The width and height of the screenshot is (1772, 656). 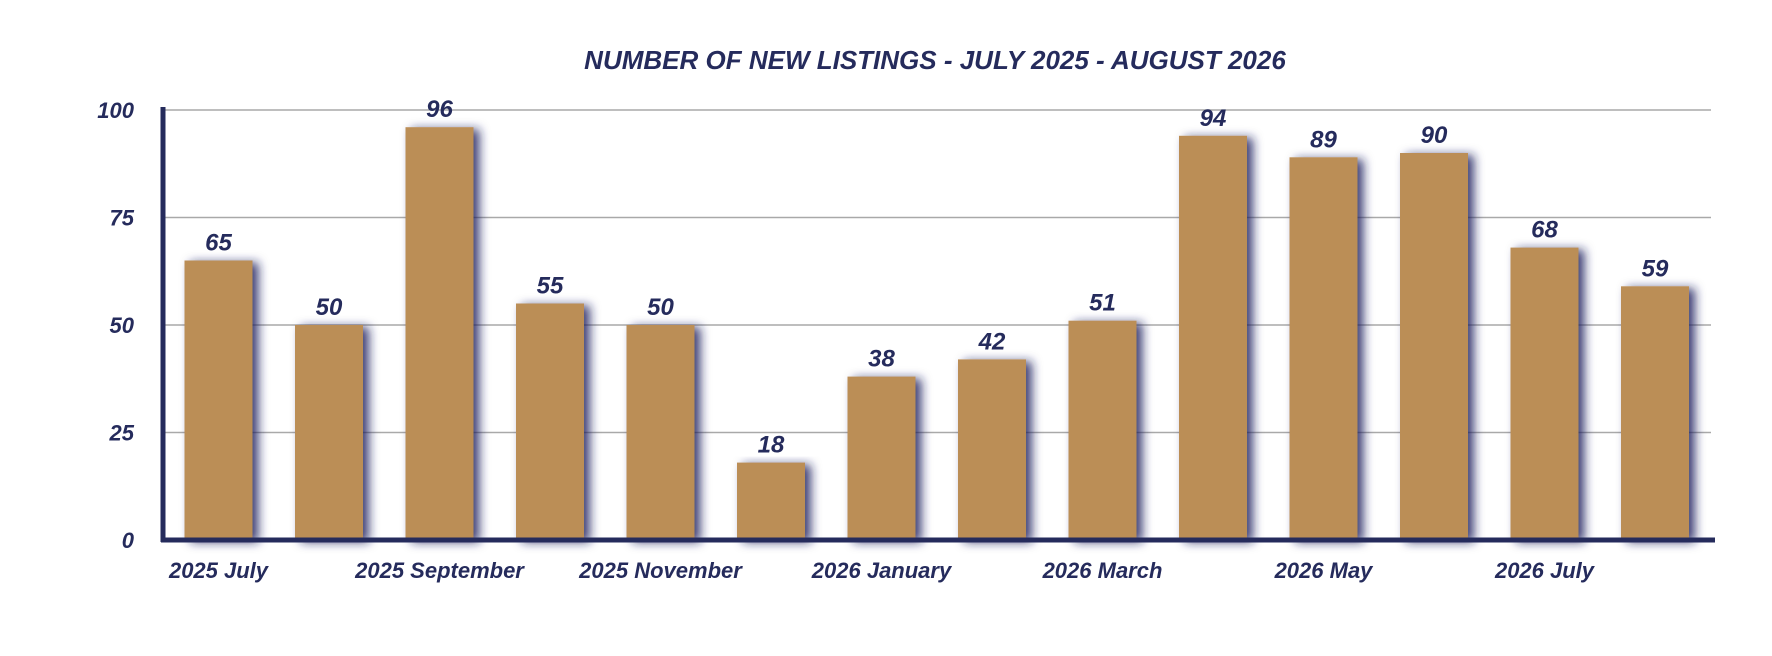 I want to click on x-tick-label: 2026 January, so click(x=882, y=570).